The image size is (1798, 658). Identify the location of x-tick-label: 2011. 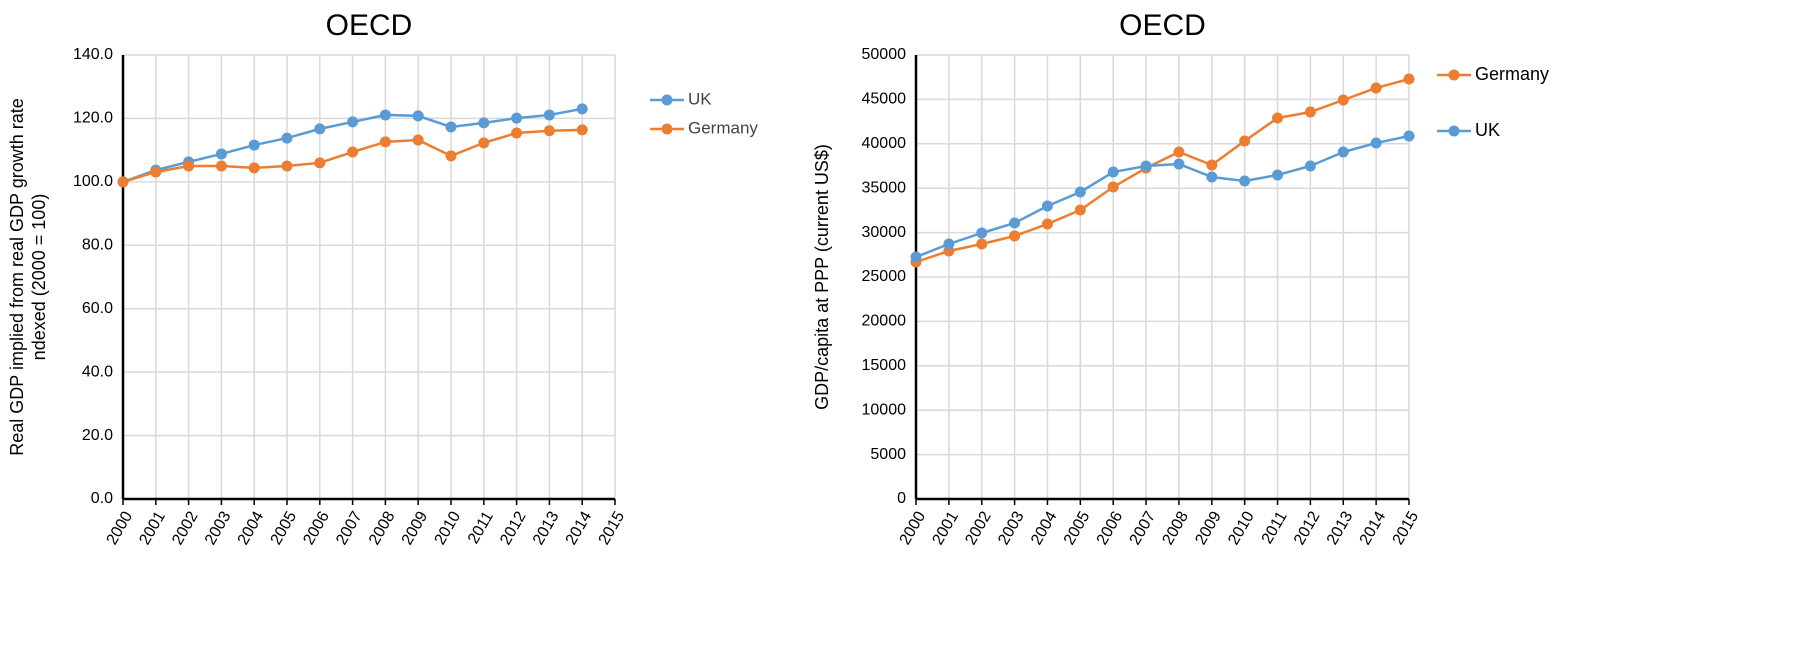
(1275, 528).